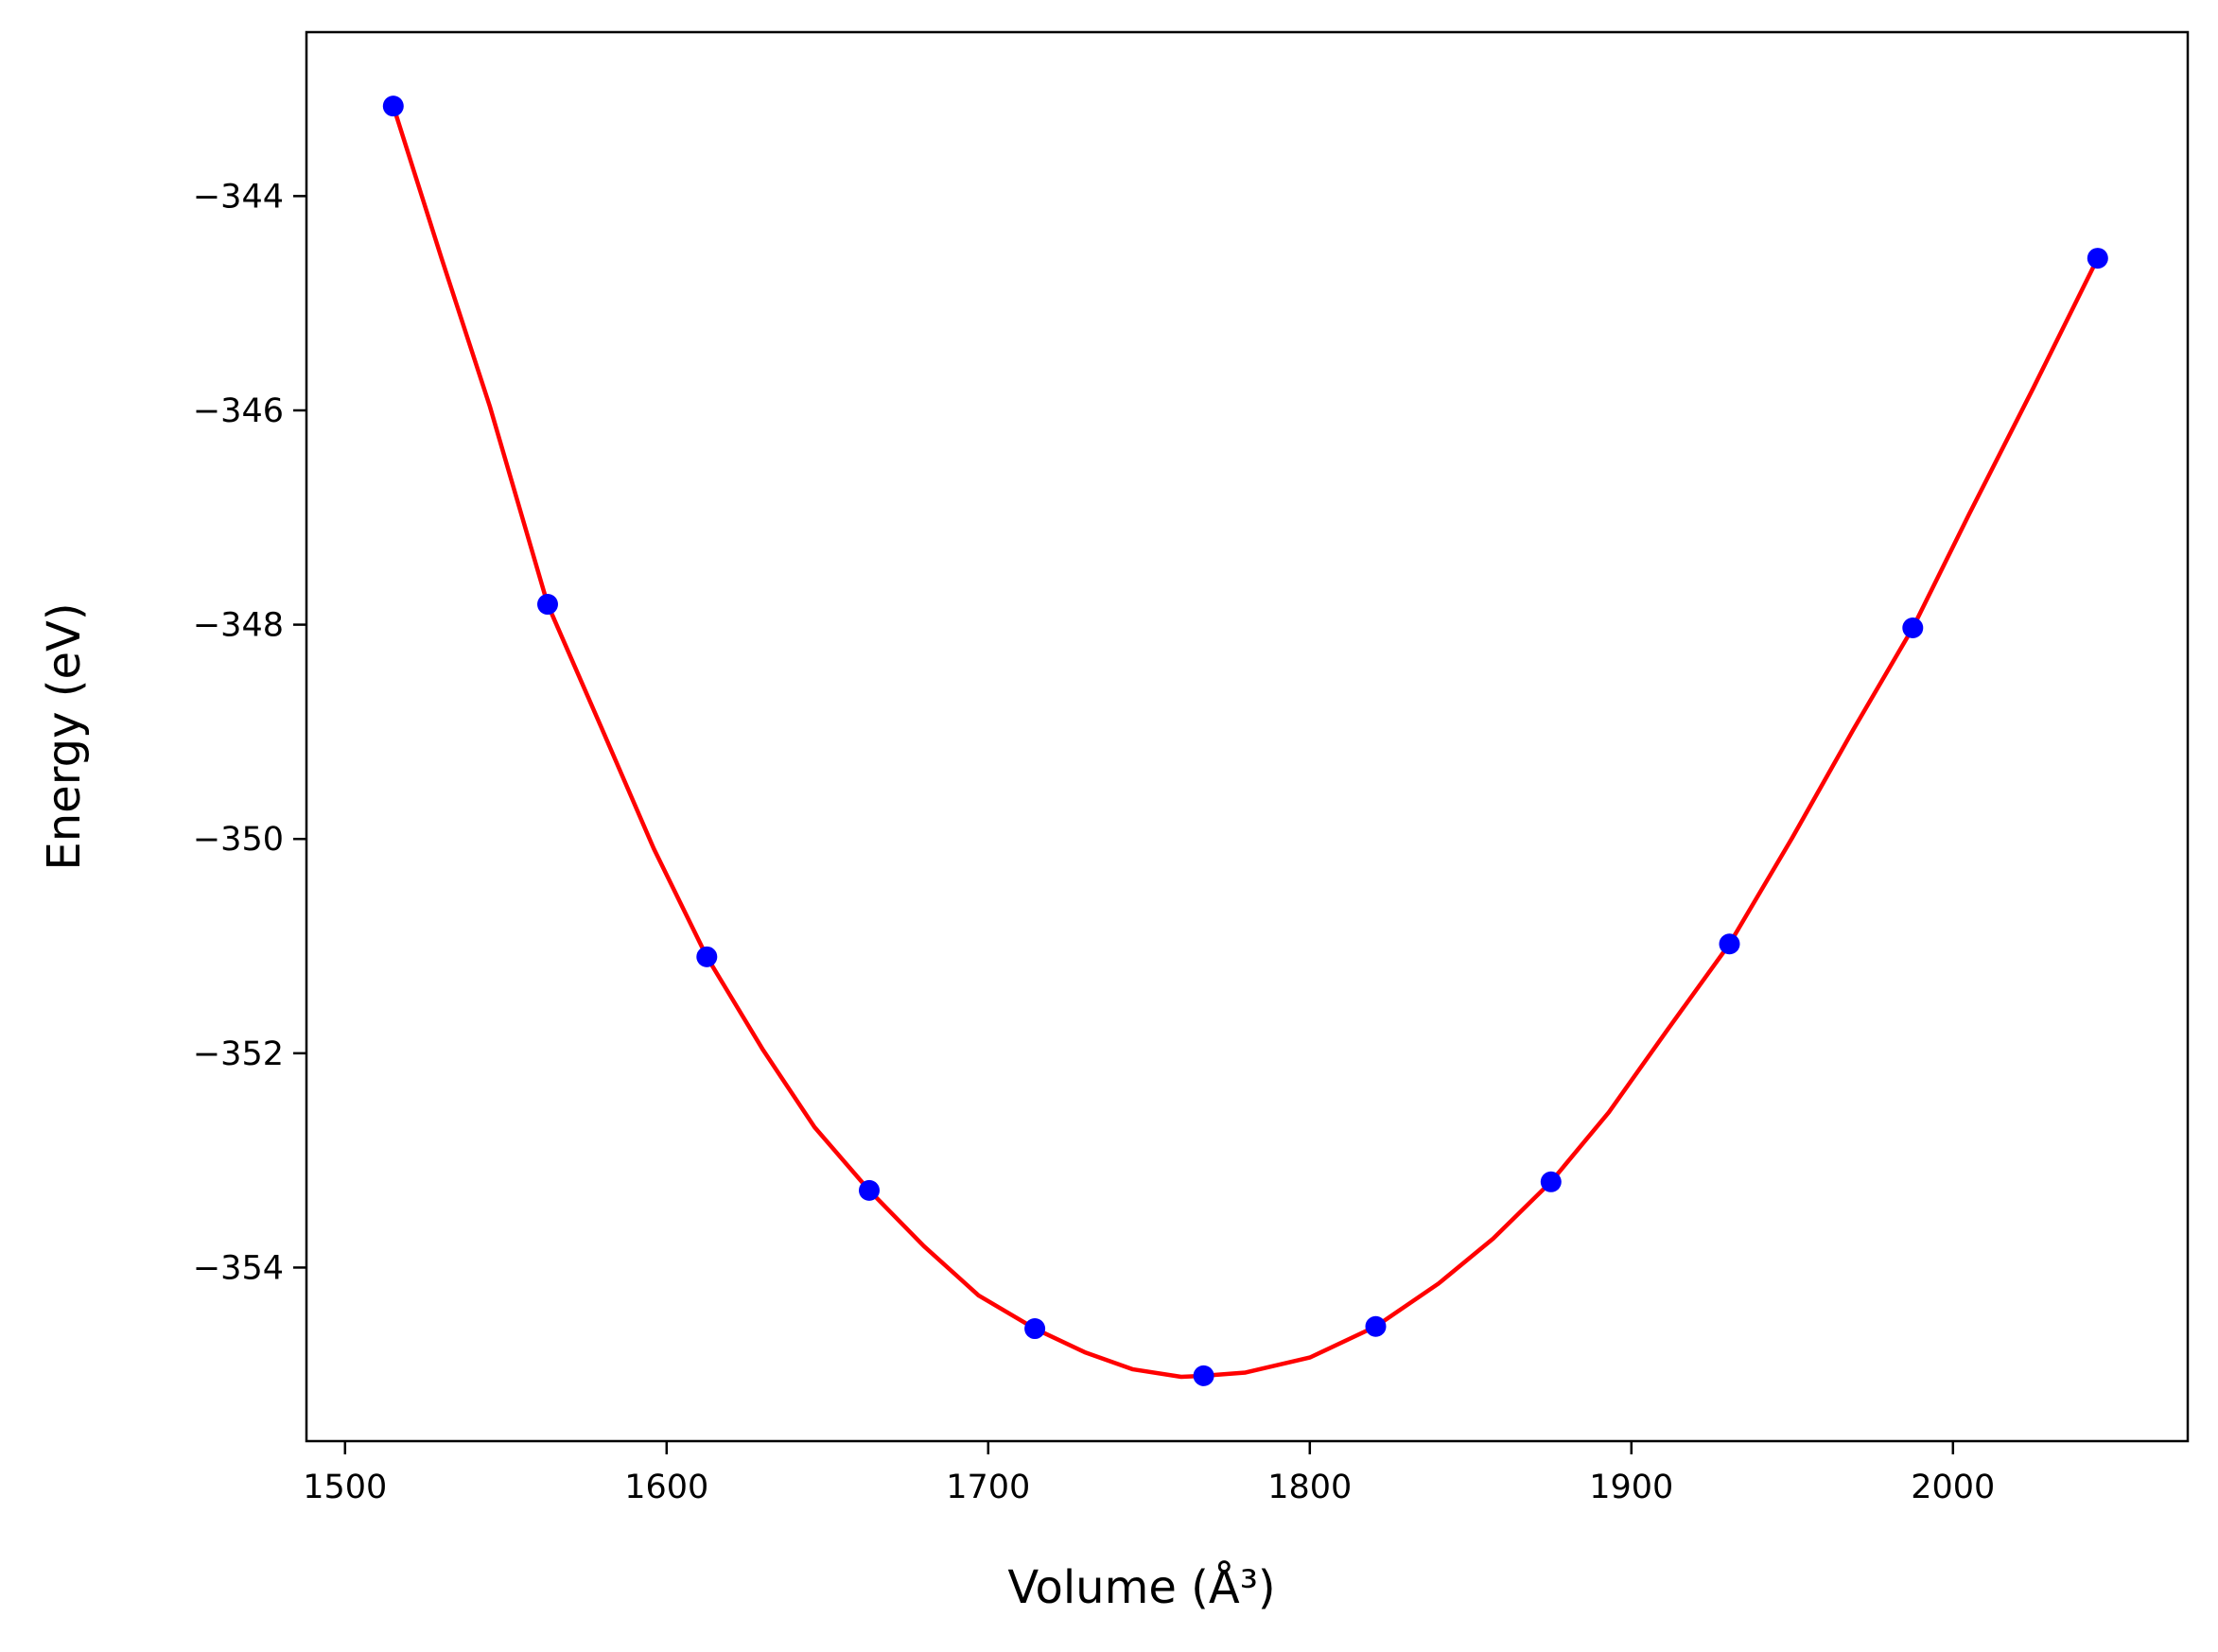 The height and width of the screenshot is (1652, 2218). Describe the element at coordinates (238, 1268) in the screenshot. I see `y-tick-label: −354` at that location.